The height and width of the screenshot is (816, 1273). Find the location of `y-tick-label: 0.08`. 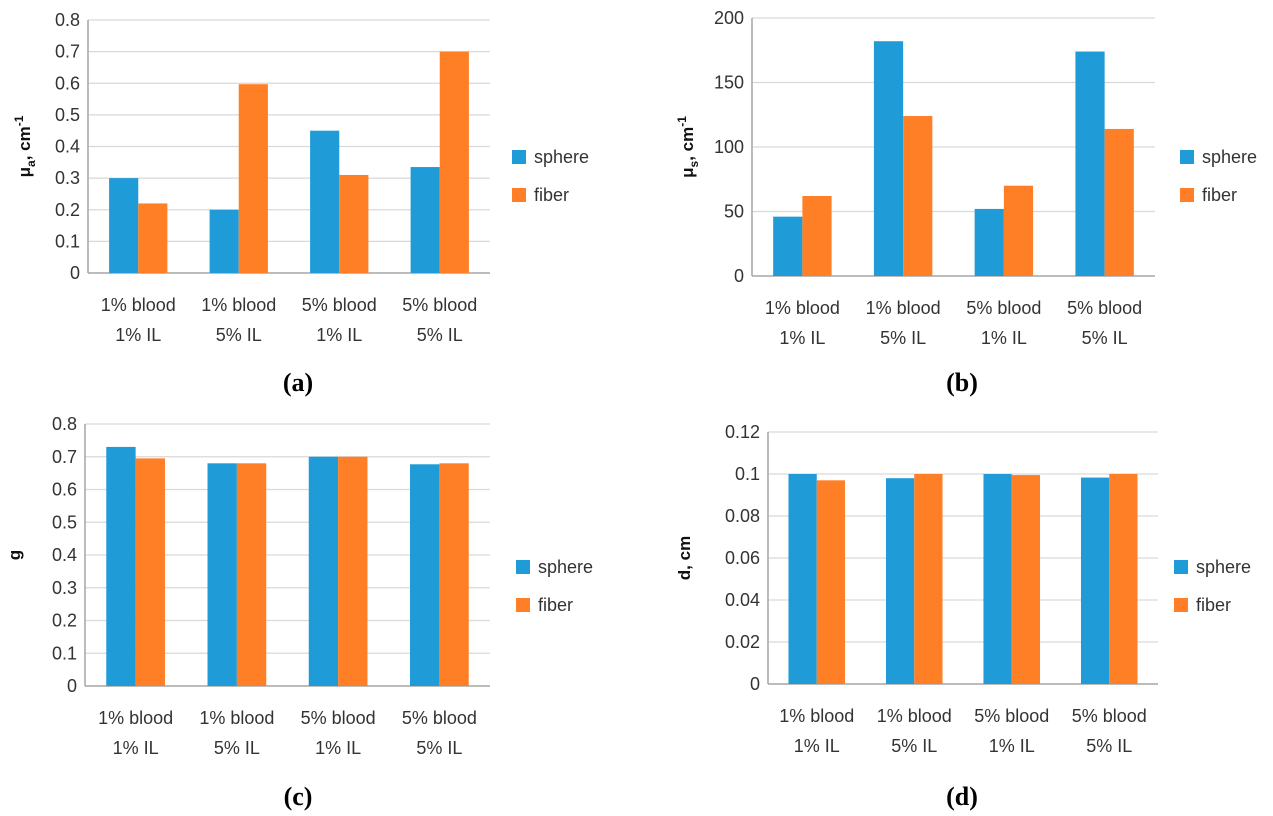

y-tick-label: 0.08 is located at coordinates (742, 516).